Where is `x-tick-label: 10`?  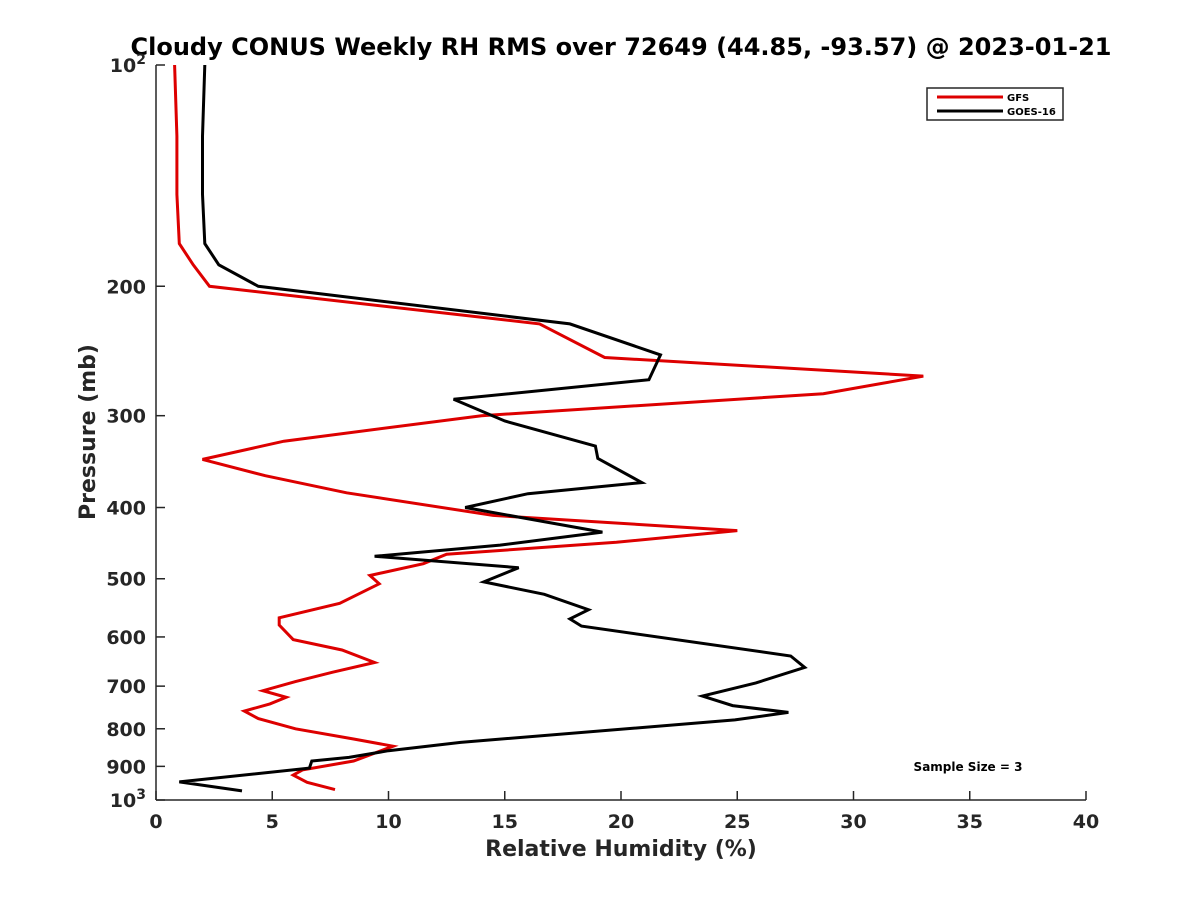
x-tick-label: 10 is located at coordinates (388, 822).